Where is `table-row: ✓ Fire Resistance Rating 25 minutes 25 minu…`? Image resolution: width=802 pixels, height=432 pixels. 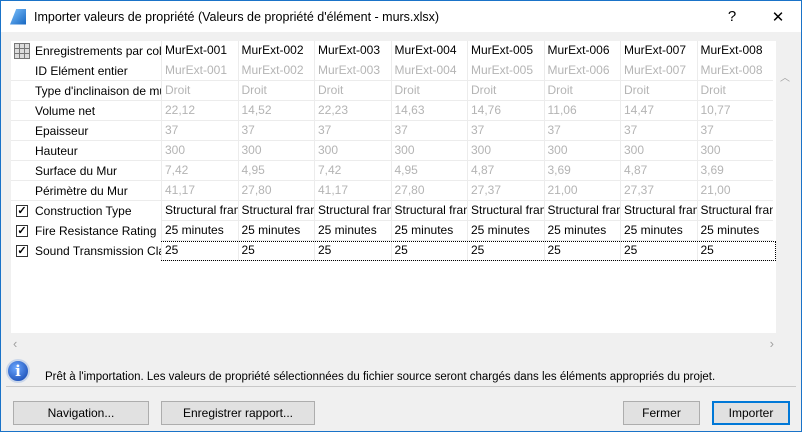
table-row: ✓ Fire Resistance Rating 25 minutes 25 minu… is located at coordinates (393, 231).